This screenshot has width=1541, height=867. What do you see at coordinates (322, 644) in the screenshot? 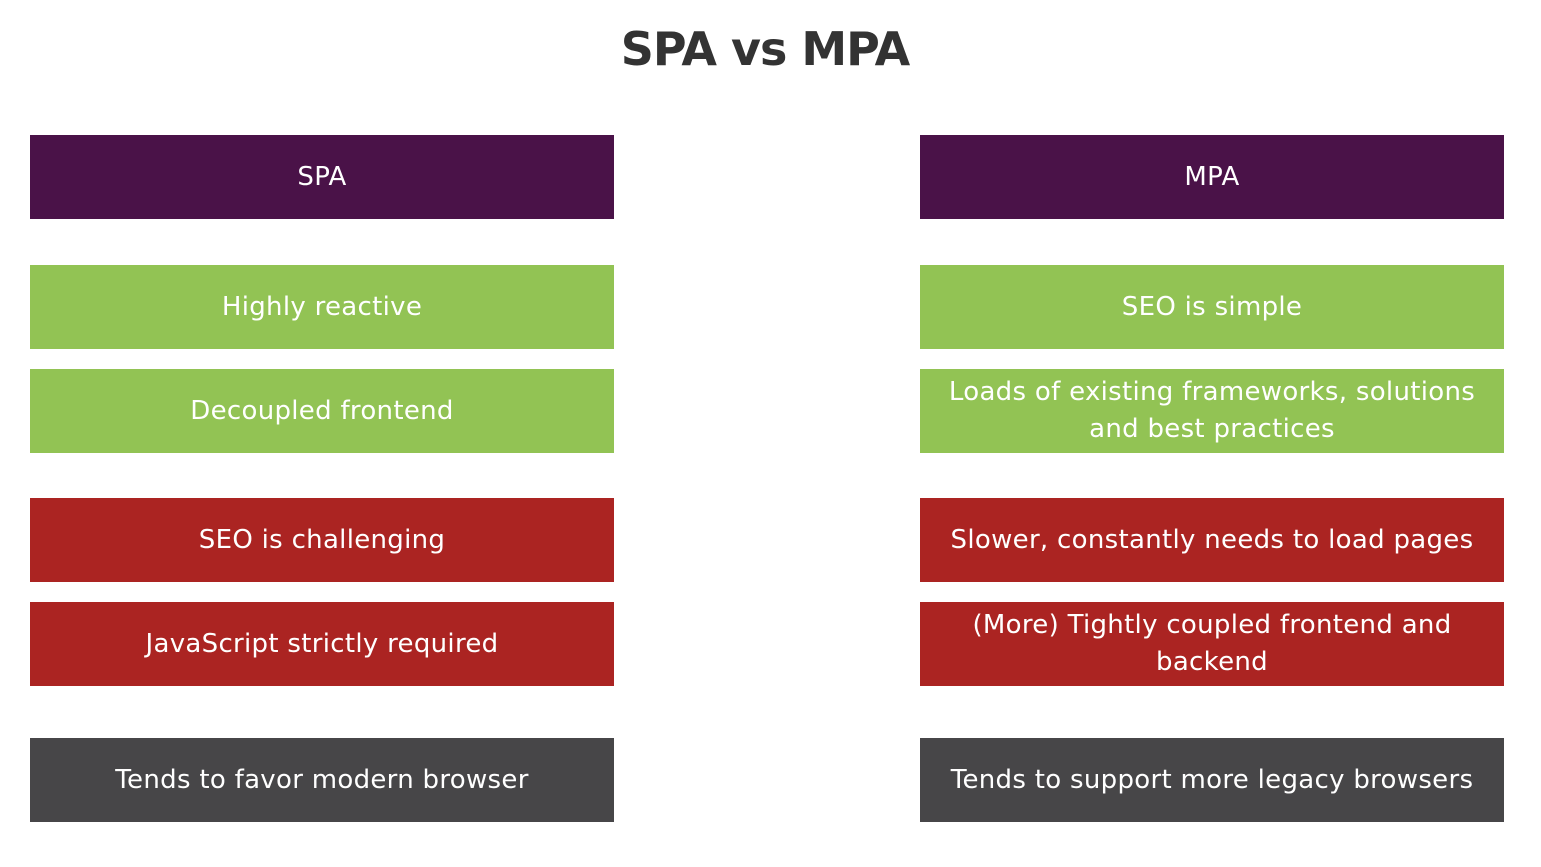
I see `spa-con-item: JavaScript strictly required` at bounding box center [322, 644].